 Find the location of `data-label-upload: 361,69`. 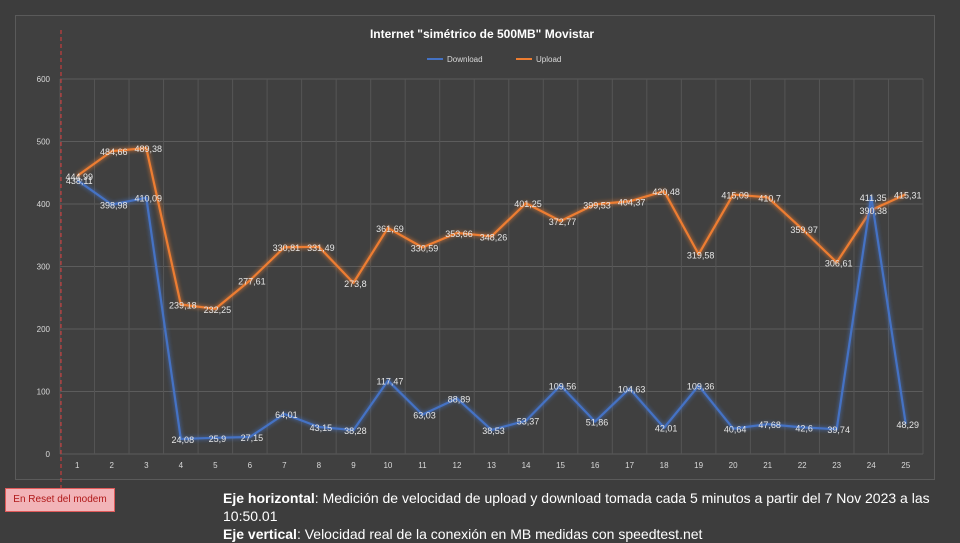

data-label-upload: 361,69 is located at coordinates (390, 229).